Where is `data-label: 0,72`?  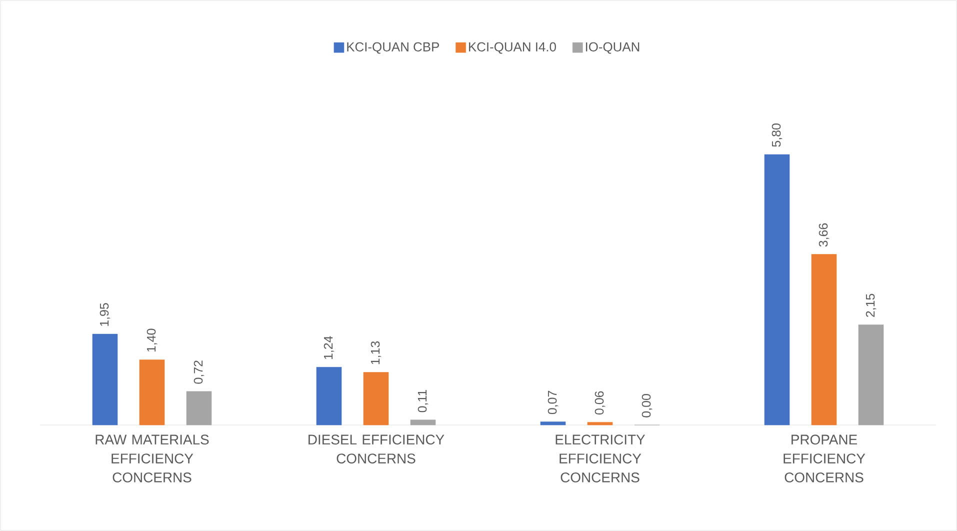
data-label: 0,72 is located at coordinates (199, 372).